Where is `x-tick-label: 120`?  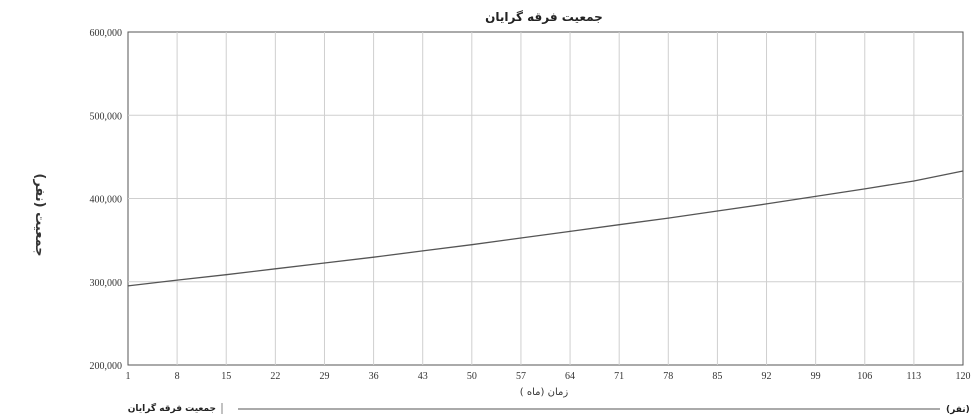 x-tick-label: 120 is located at coordinates (963, 376).